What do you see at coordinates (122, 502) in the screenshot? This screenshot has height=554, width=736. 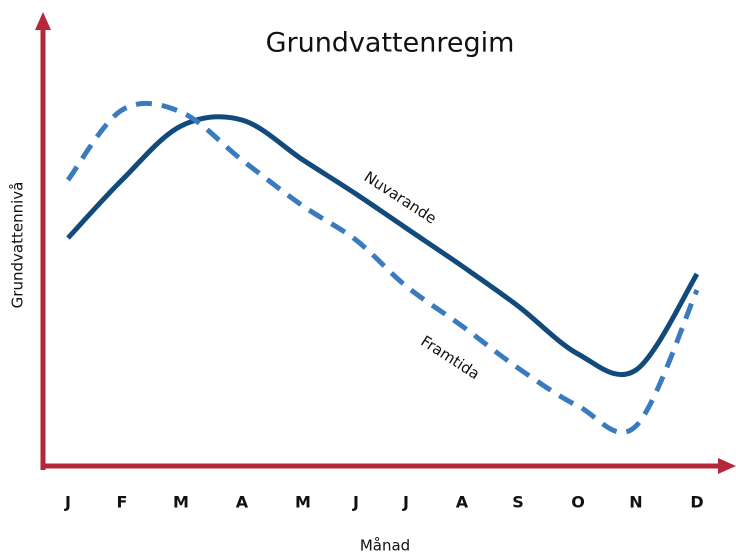 I see `x-tick-label: F` at bounding box center [122, 502].